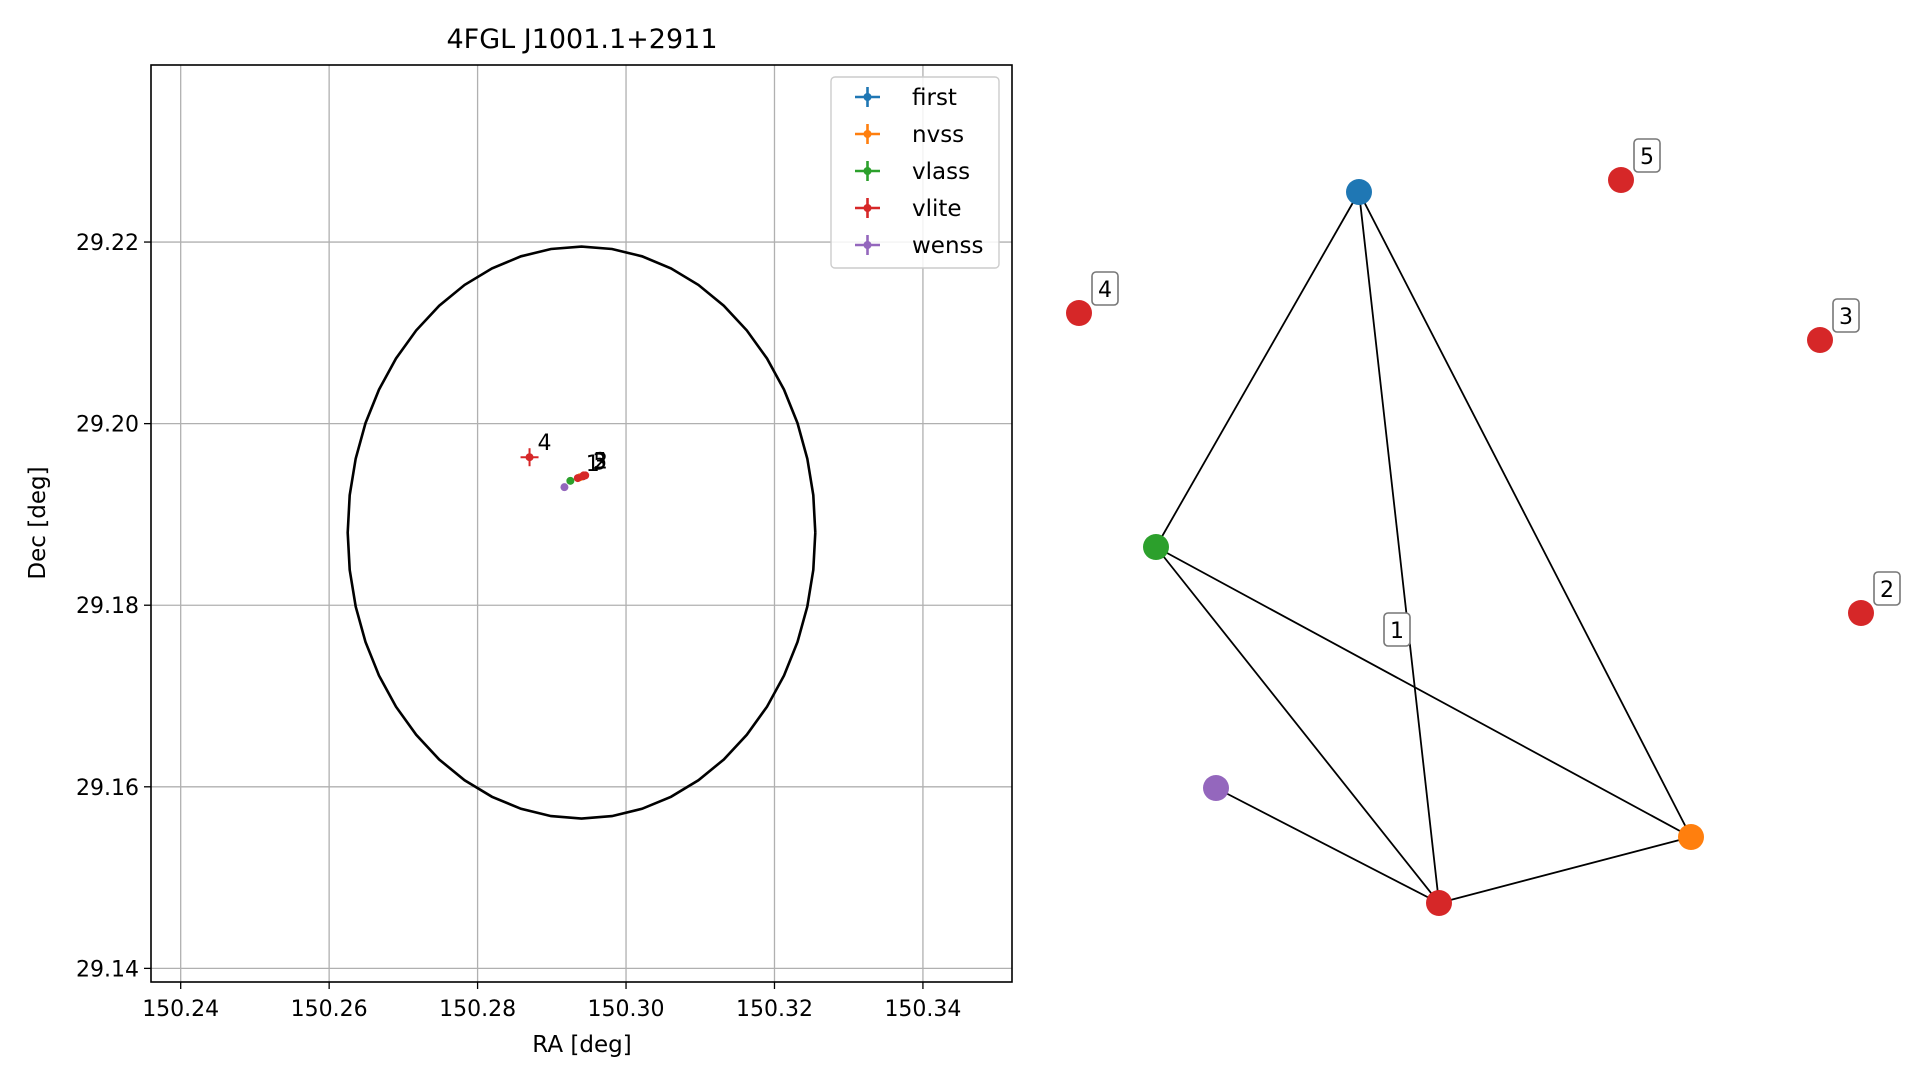  I want to click on node-label-vlite-4: 4, so click(1105, 288).